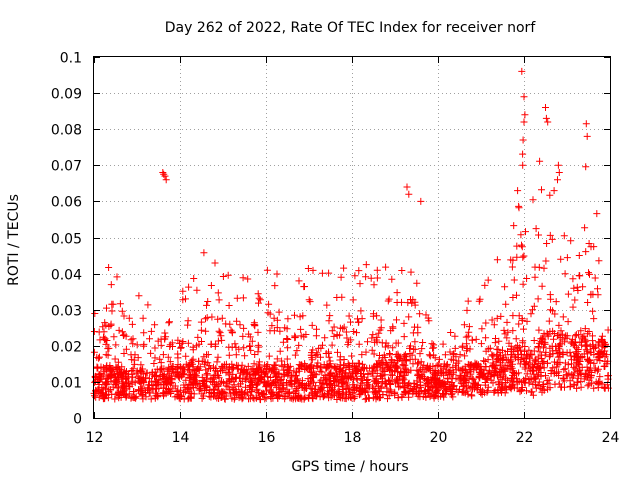  What do you see at coordinates (95, 438) in the screenshot?
I see `x-tick-label: 12` at bounding box center [95, 438].